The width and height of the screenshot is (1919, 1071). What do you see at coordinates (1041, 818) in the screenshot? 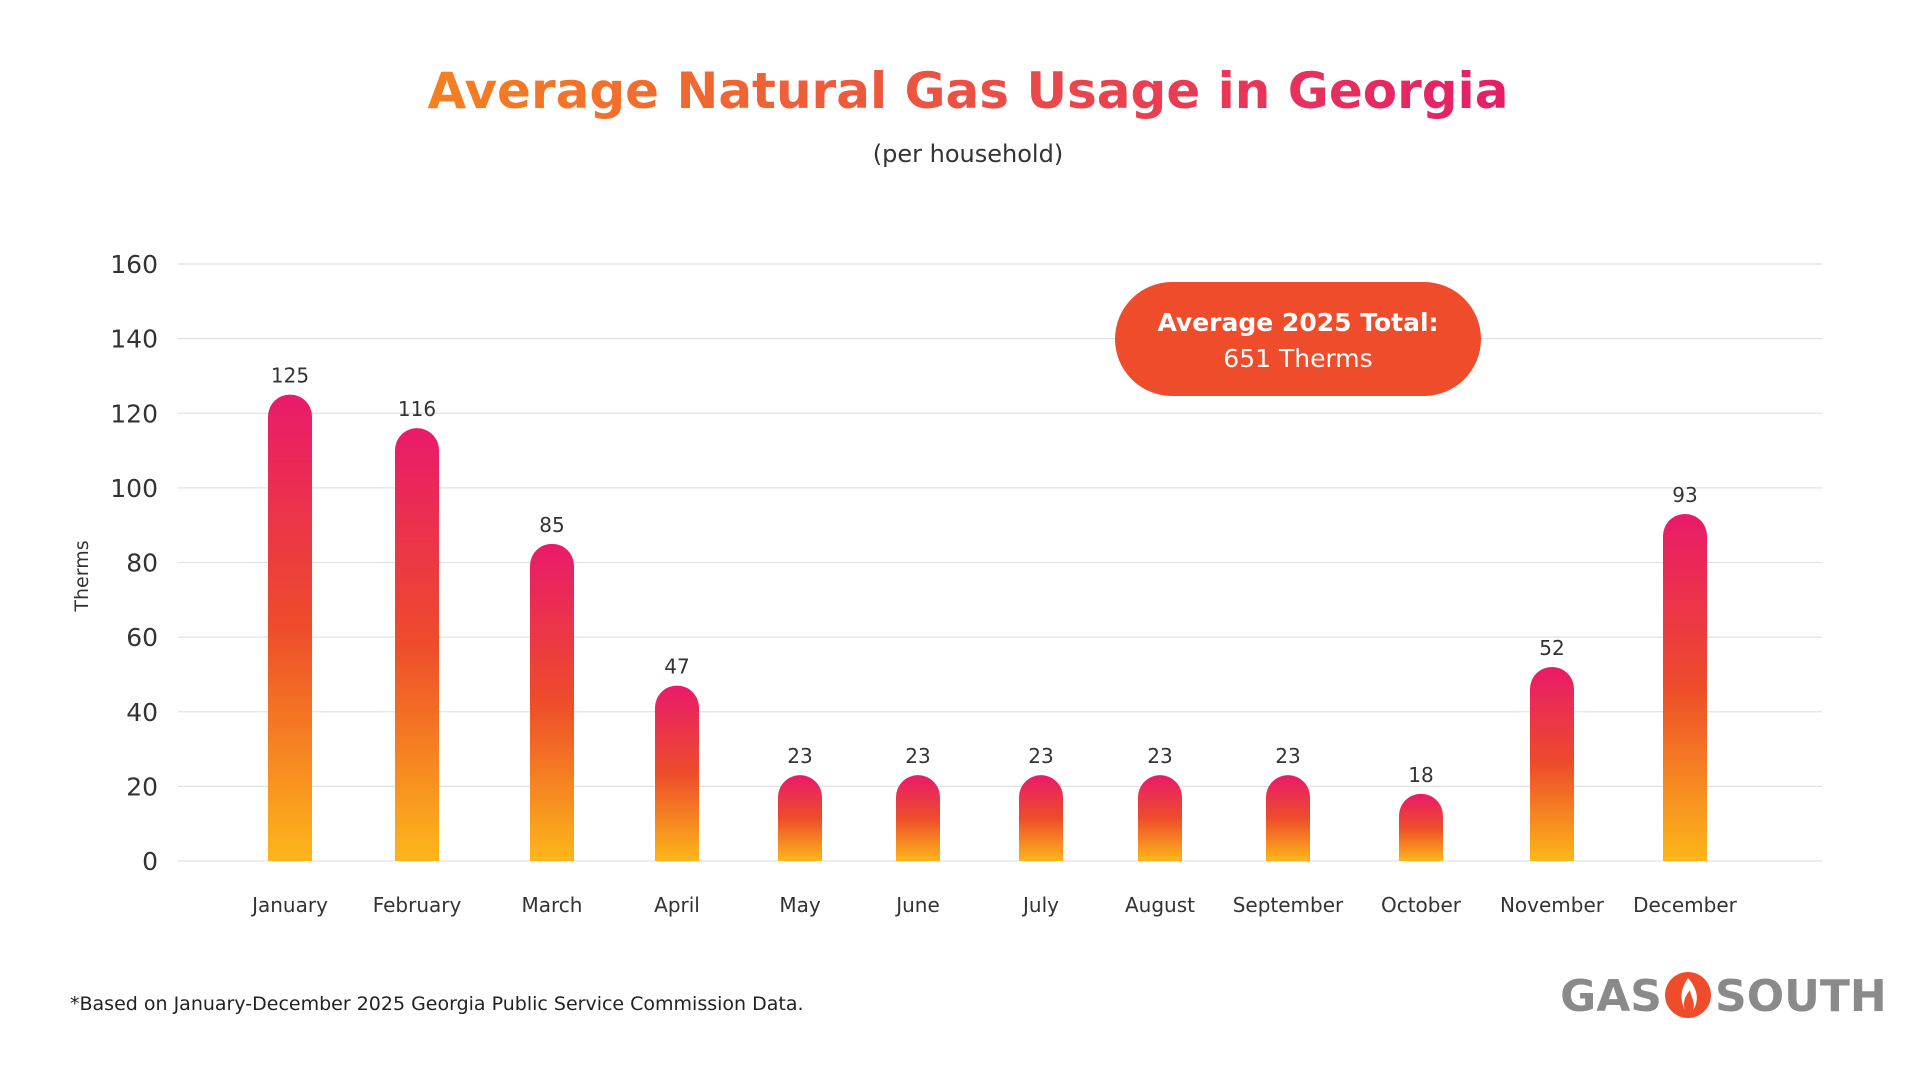
I see `bar-july` at bounding box center [1041, 818].